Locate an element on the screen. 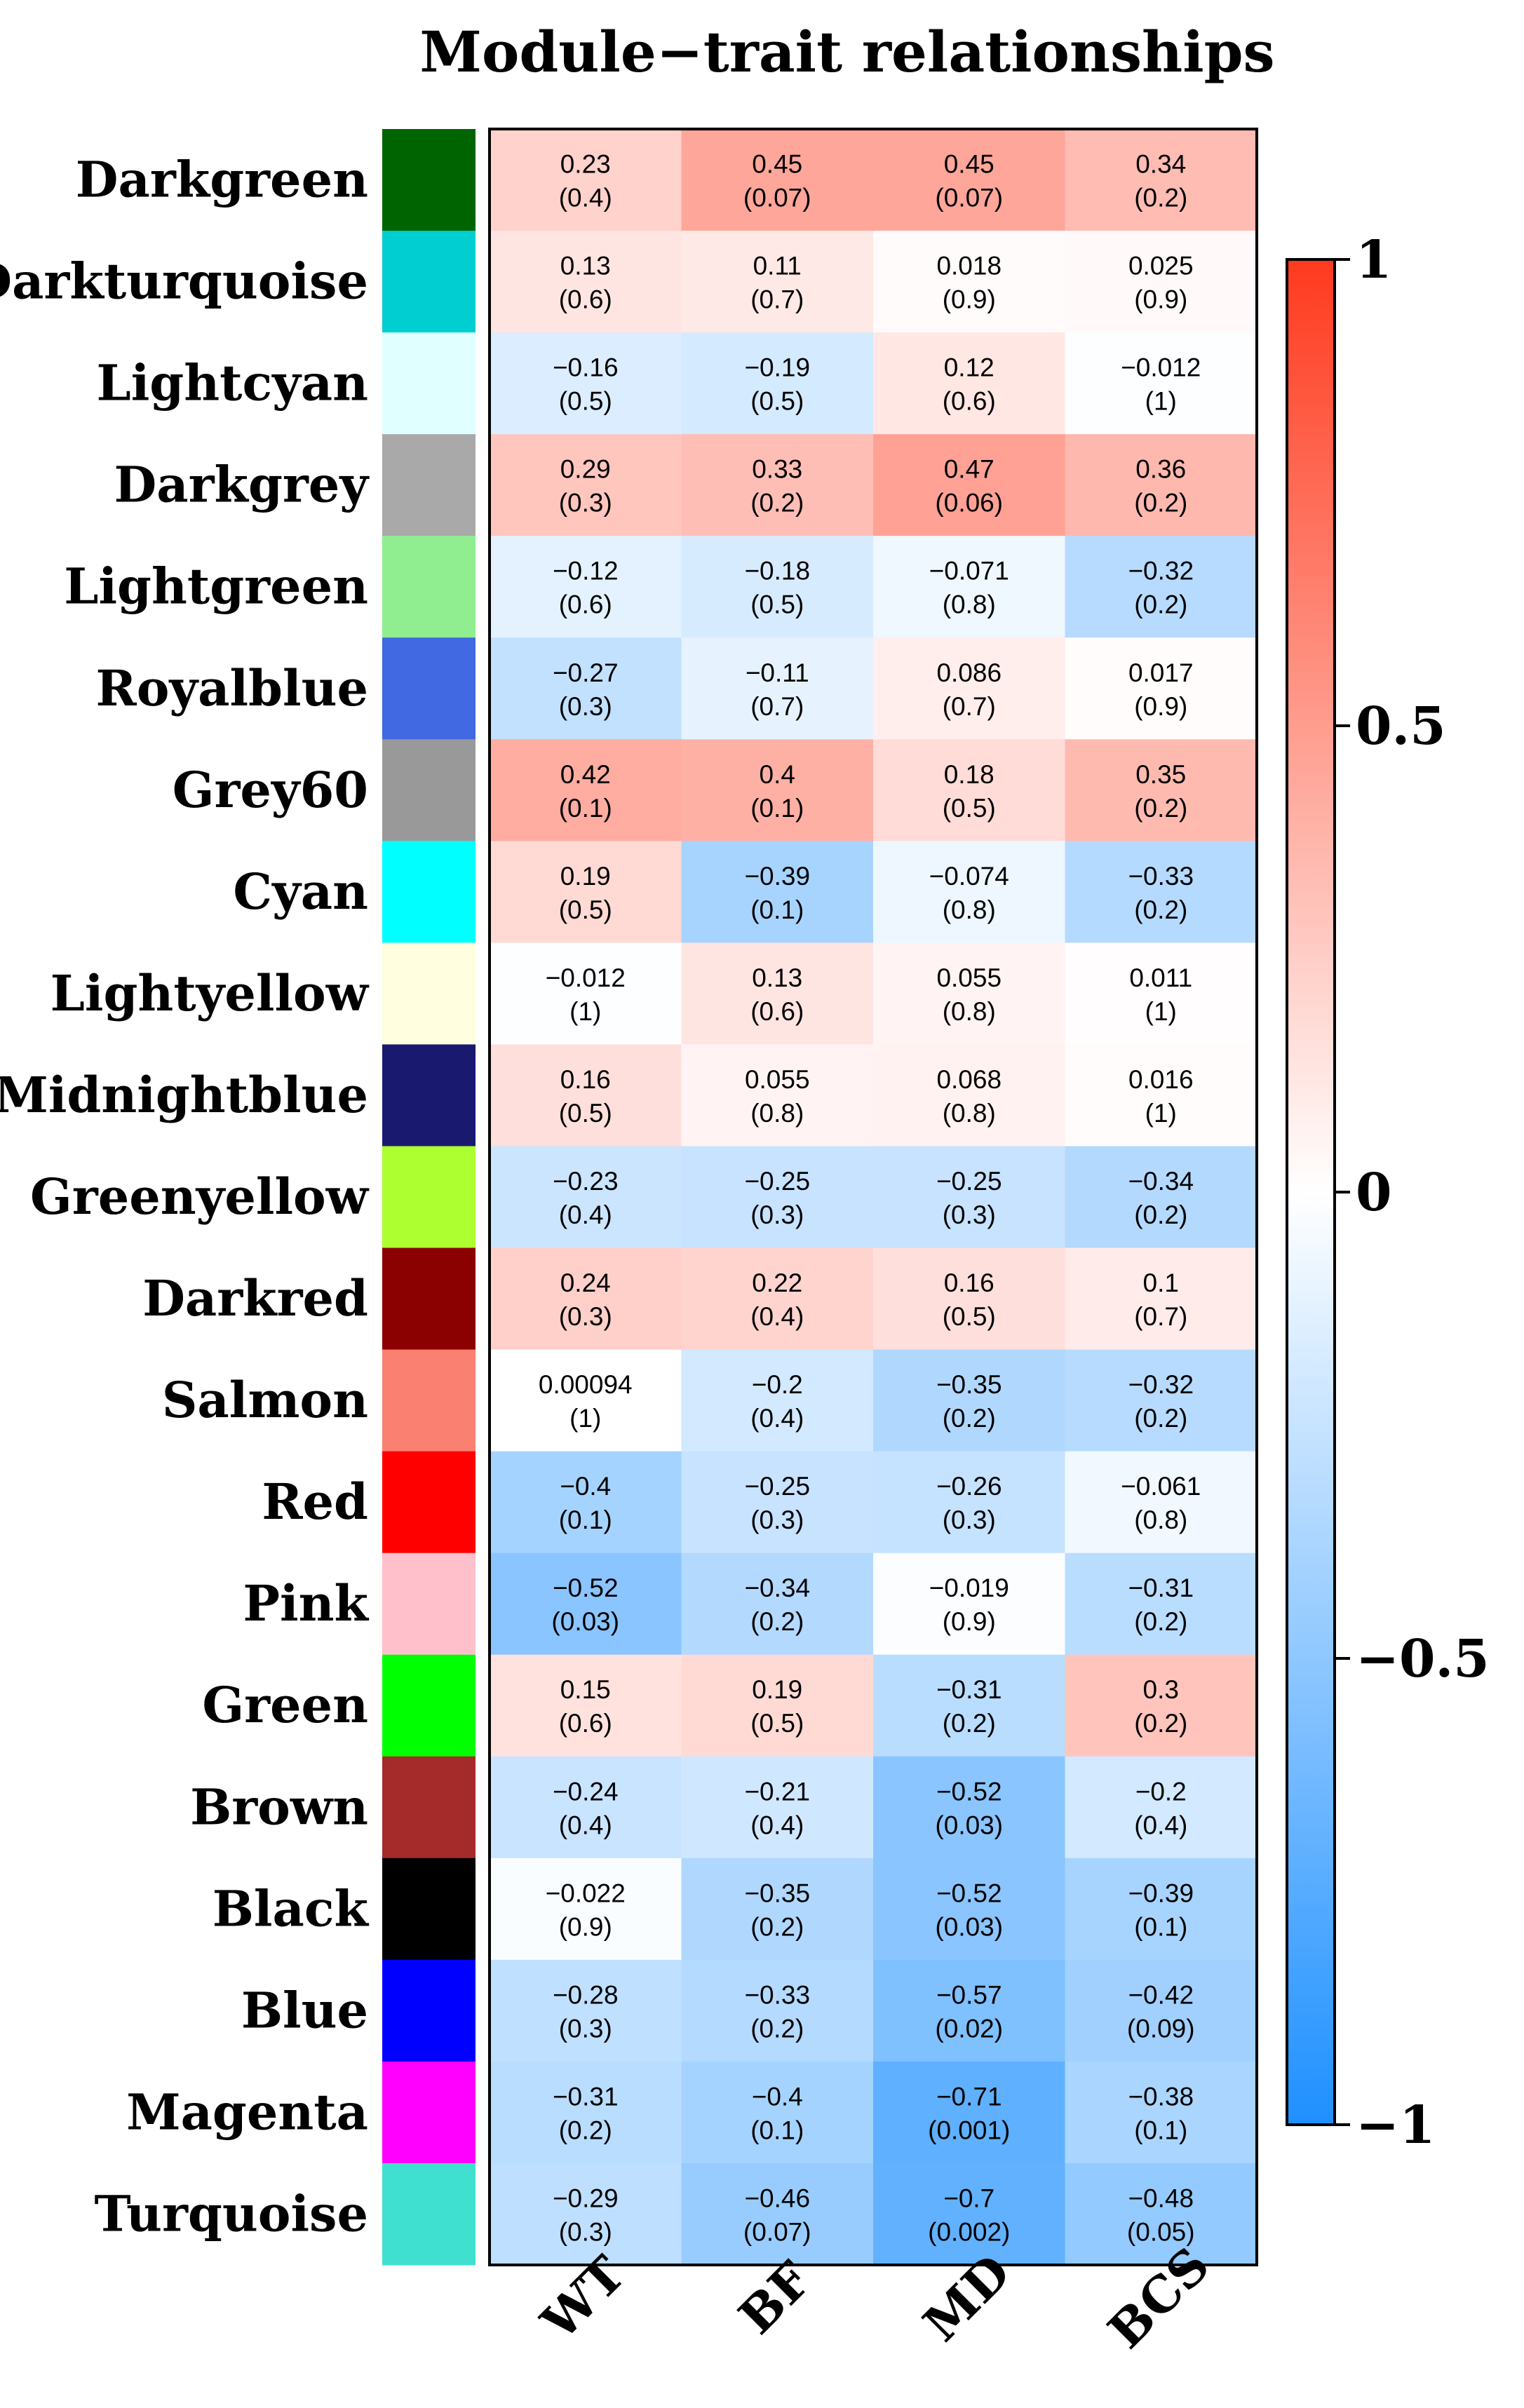  swatch-salmon is located at coordinates (429, 1400).